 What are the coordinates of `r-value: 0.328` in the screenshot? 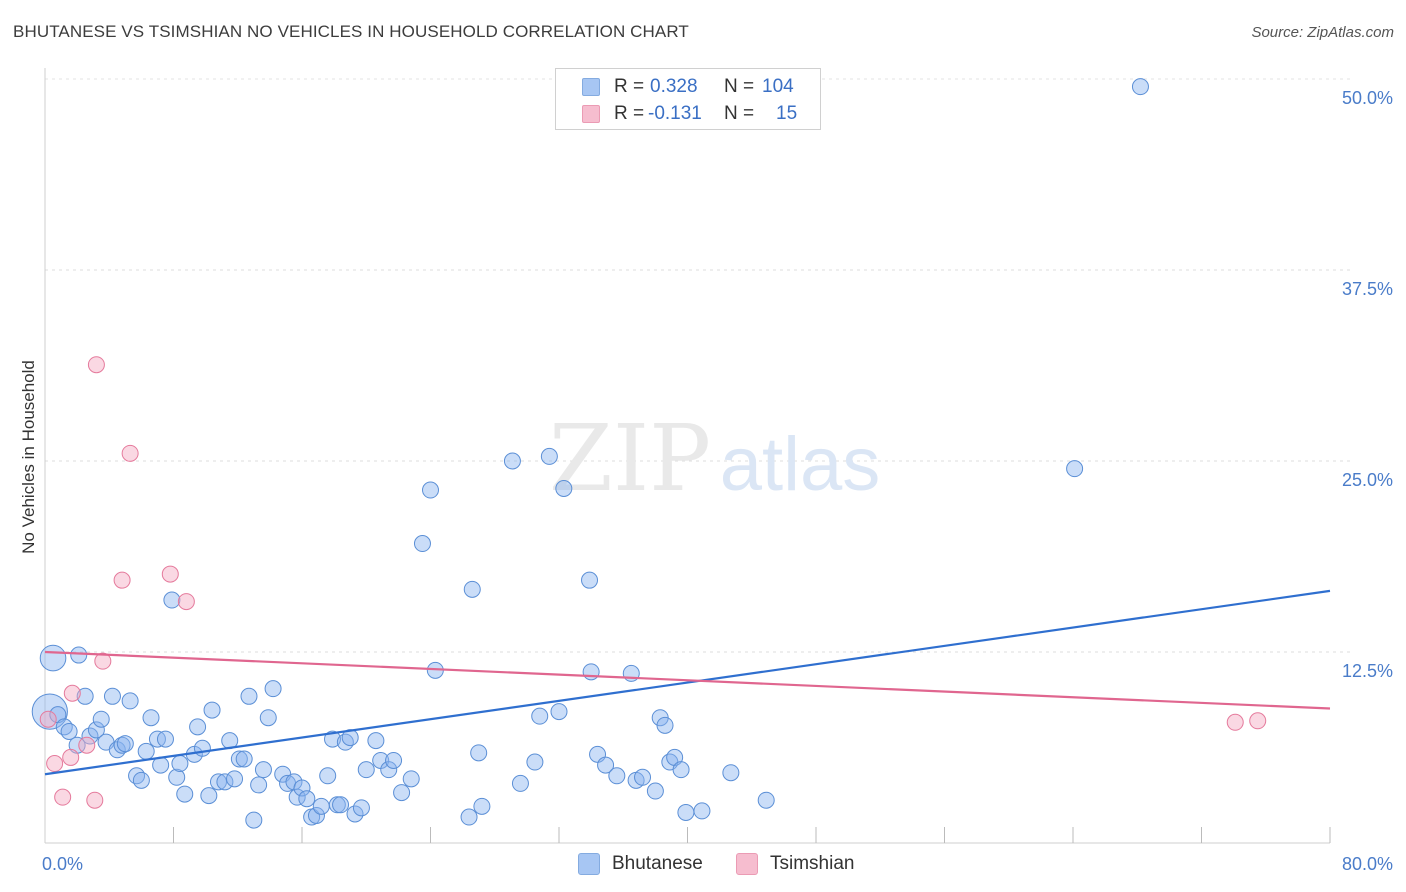 It's located at (674, 86).